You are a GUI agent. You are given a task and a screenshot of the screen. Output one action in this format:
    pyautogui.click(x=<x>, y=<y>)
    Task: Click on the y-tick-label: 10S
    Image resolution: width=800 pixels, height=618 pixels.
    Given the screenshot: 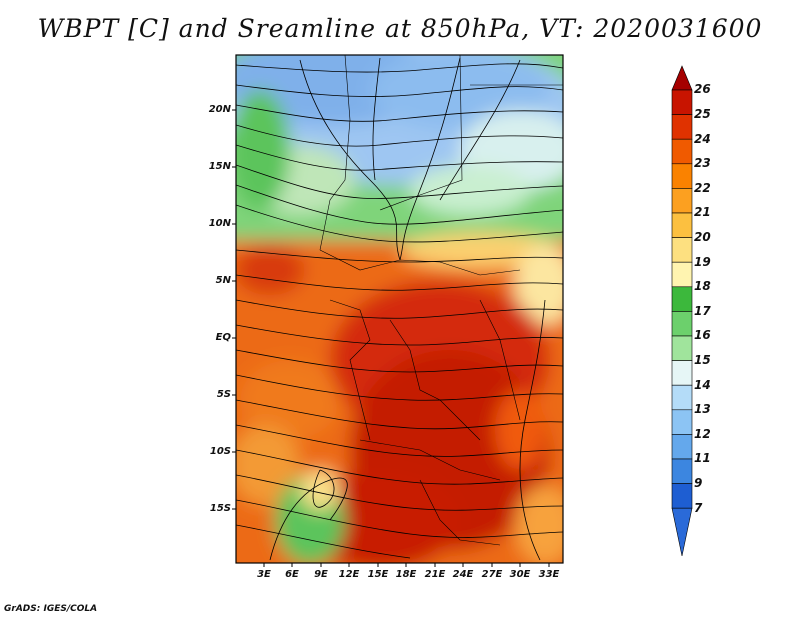 What is the action you would take?
    pyautogui.click(x=220, y=451)
    